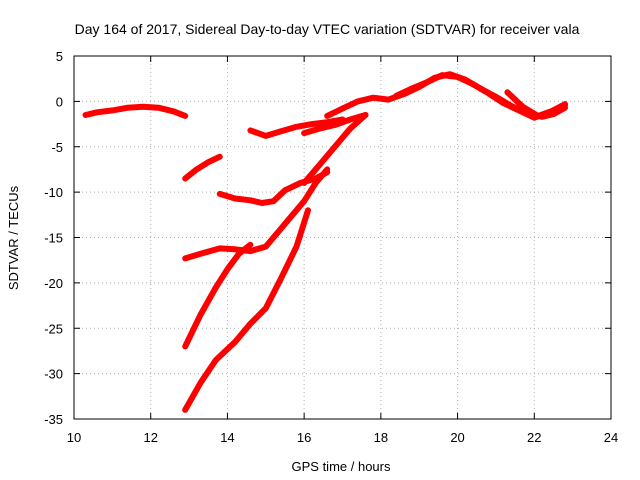 This screenshot has width=640, height=480. I want to click on x-tick-label: 22, so click(534, 437).